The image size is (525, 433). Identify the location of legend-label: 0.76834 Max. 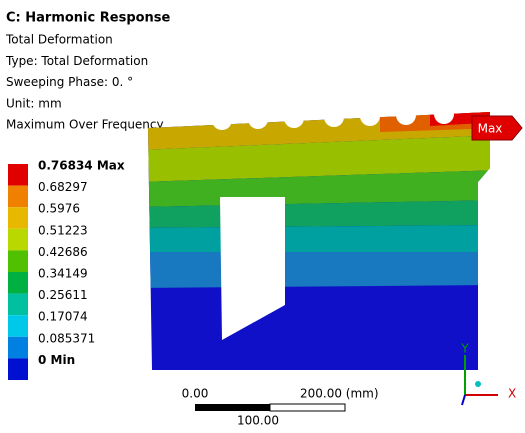
(81, 166).